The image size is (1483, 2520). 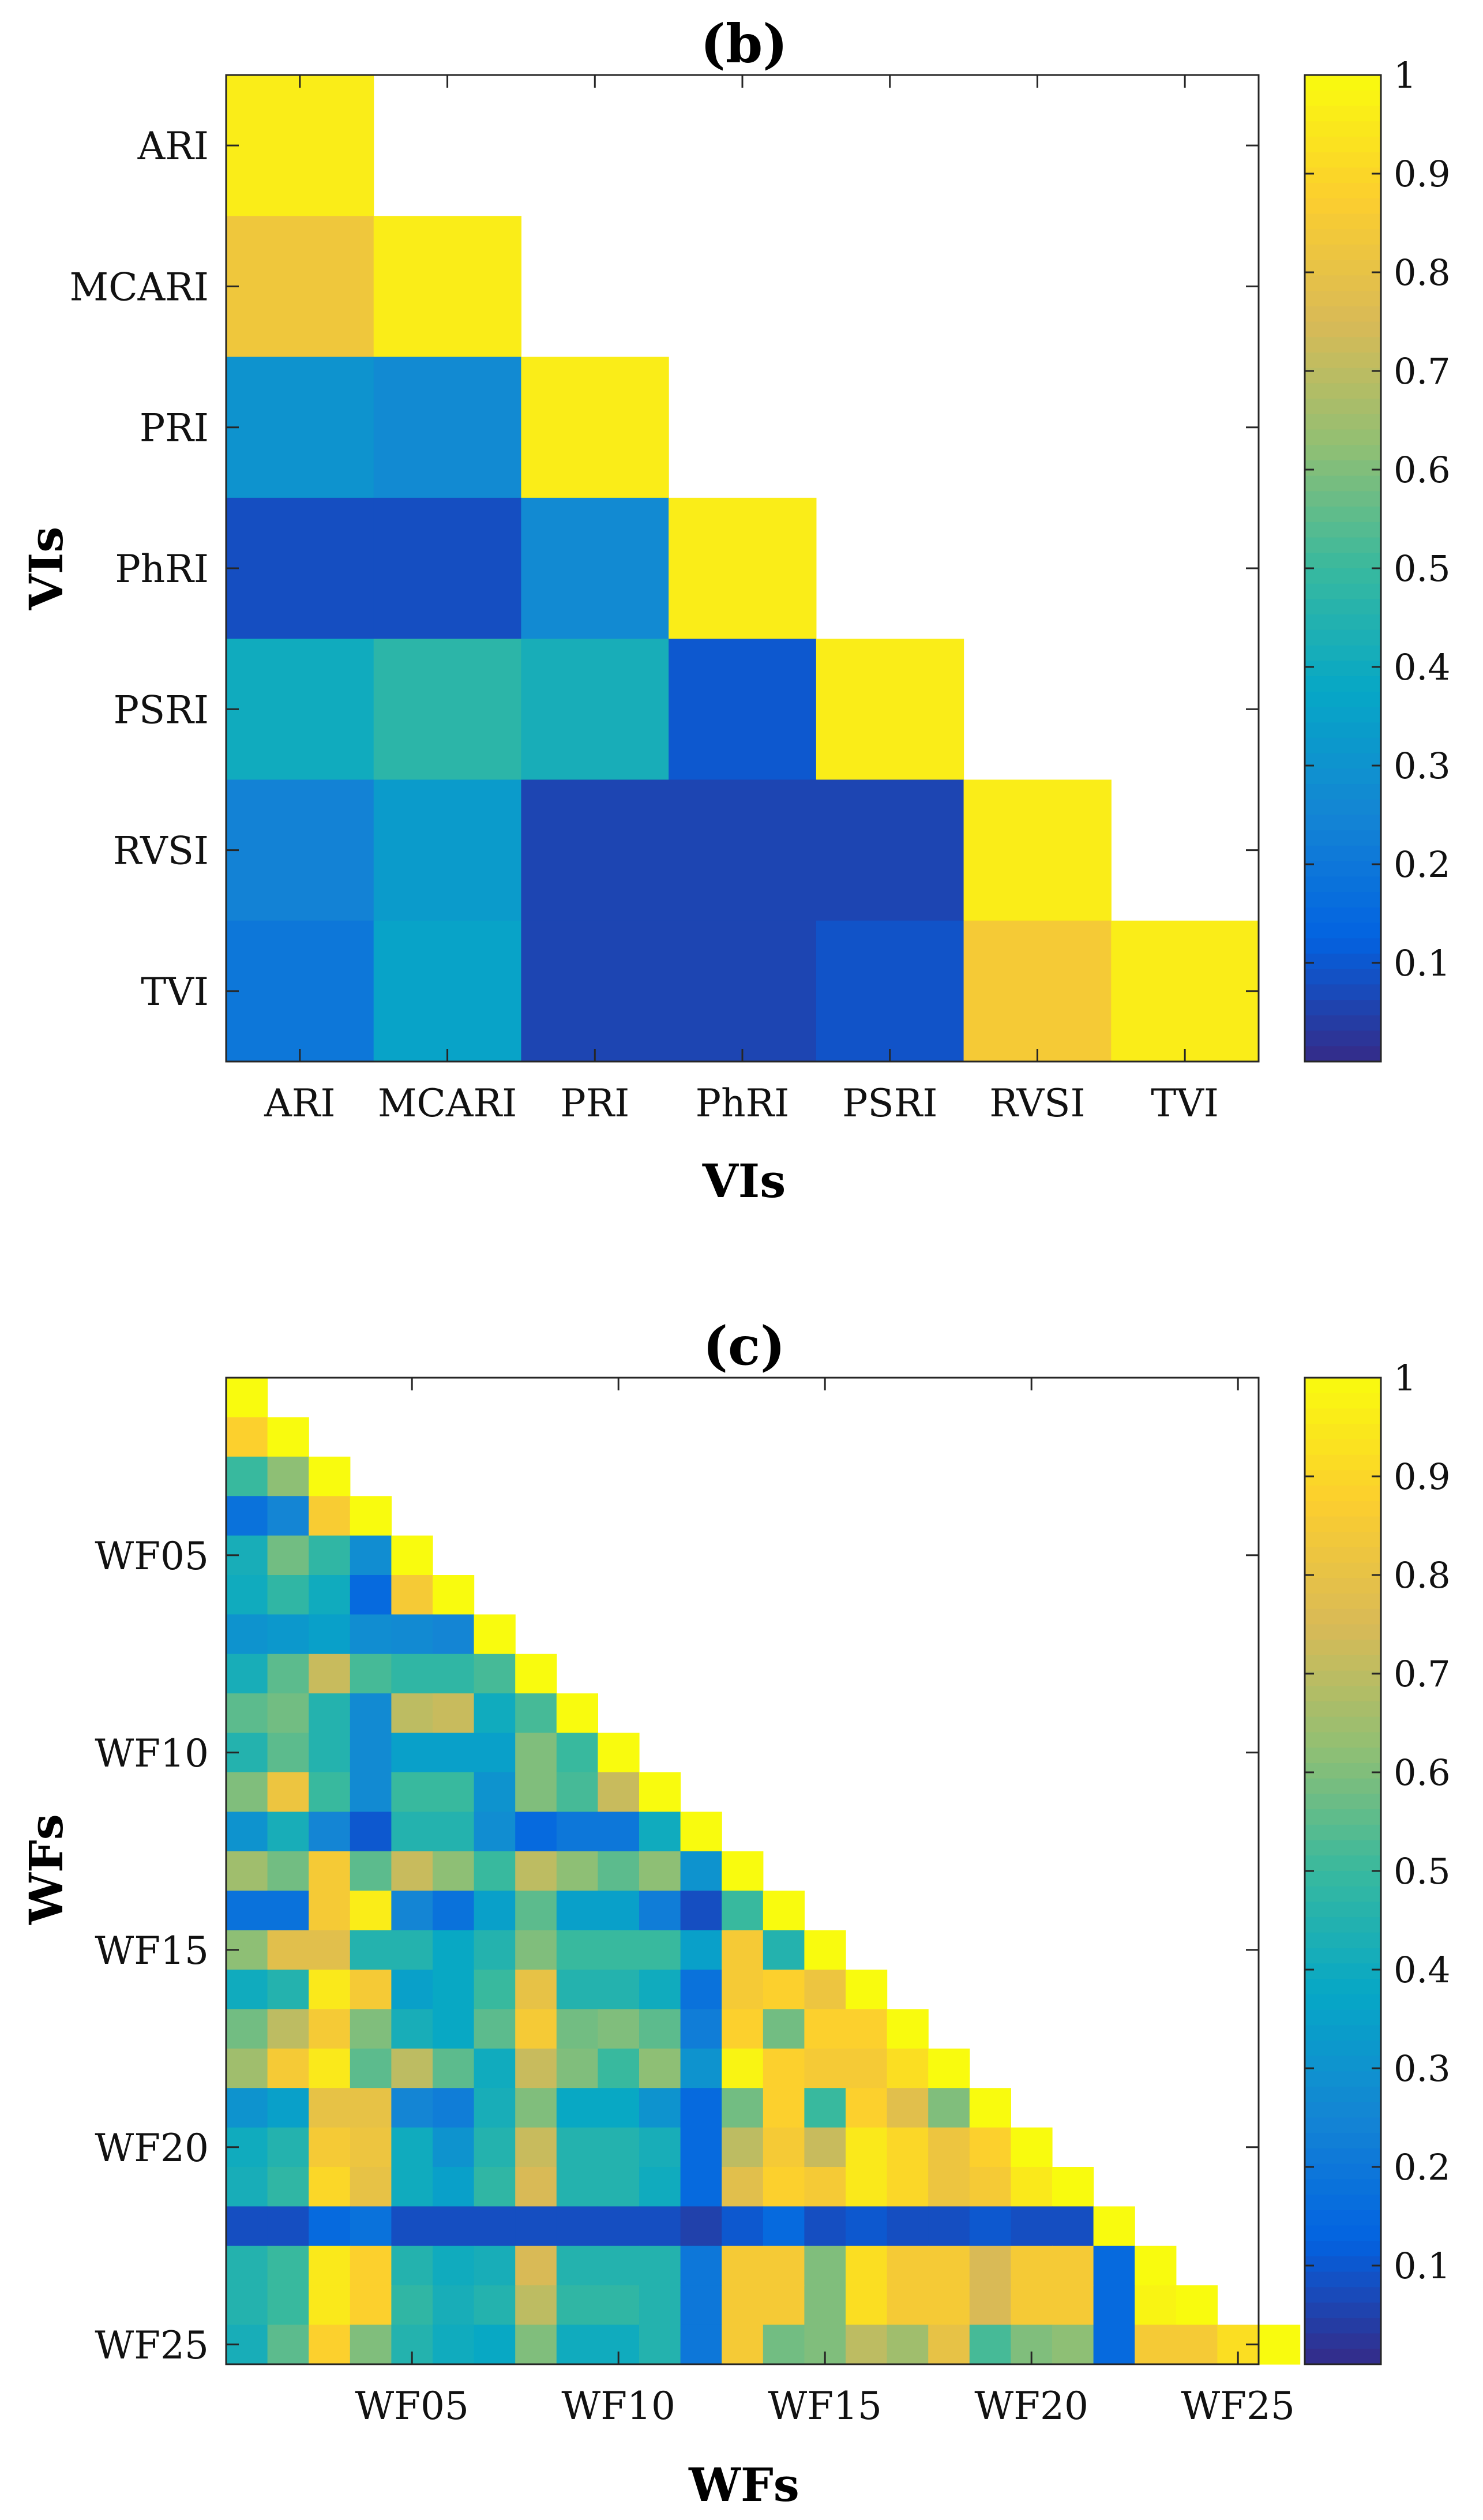 What do you see at coordinates (1422, 1674) in the screenshot?
I see `colorbar-tick-label: 0.7` at bounding box center [1422, 1674].